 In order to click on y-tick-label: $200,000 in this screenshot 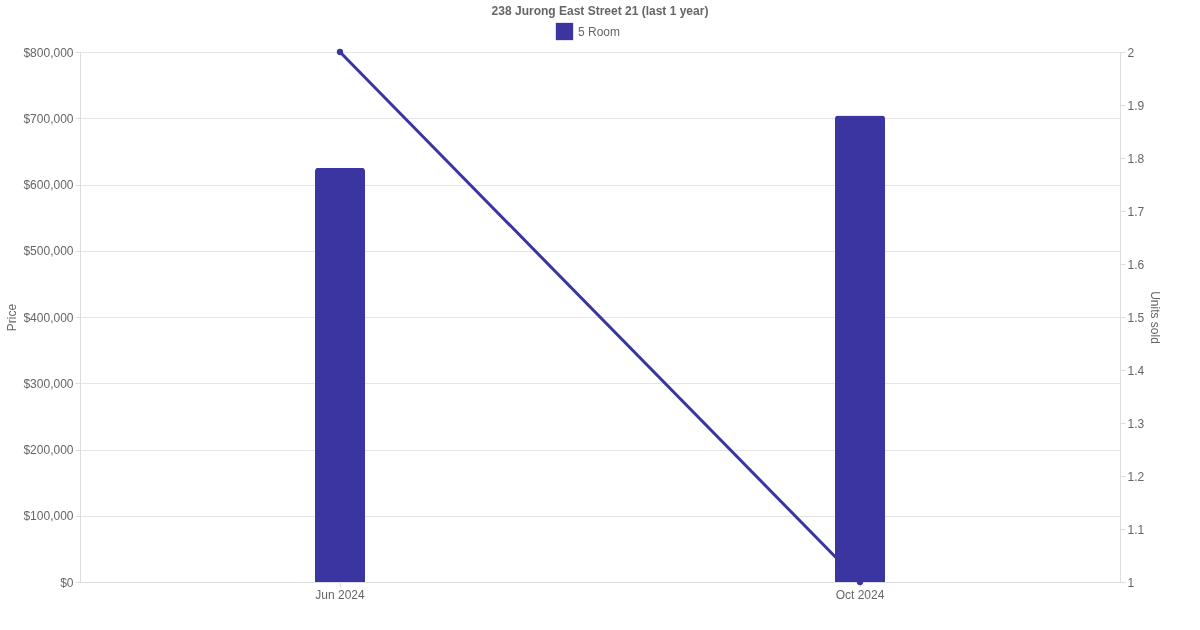, I will do `click(48, 450)`.